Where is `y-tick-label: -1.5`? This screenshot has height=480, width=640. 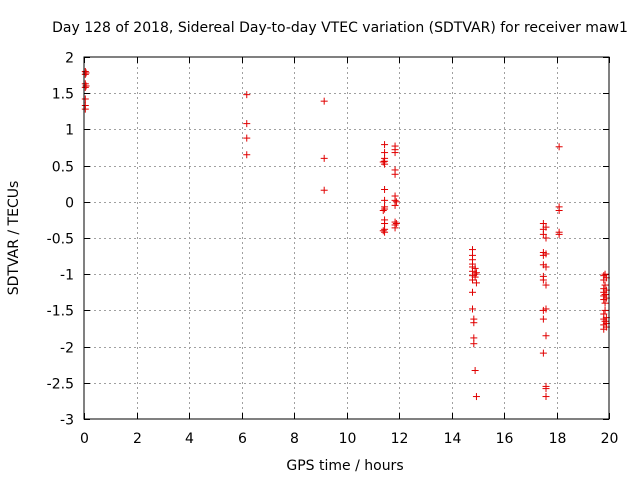 y-tick-label: -1.5 is located at coordinates (60, 312).